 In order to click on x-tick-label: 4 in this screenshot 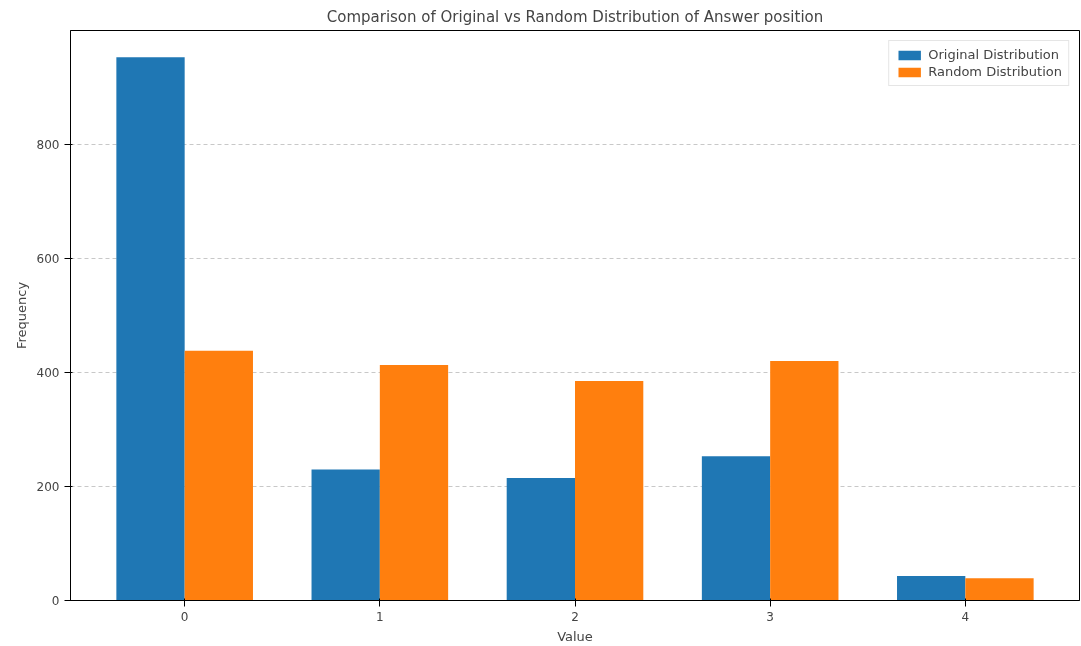, I will do `click(965, 616)`.